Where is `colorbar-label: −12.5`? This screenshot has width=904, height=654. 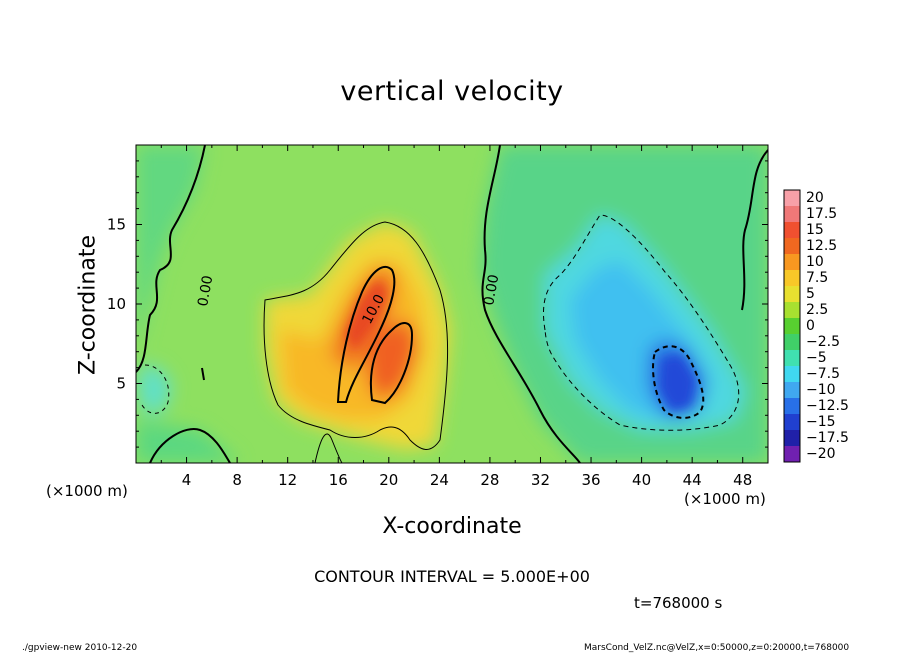
colorbar-label: −12.5 is located at coordinates (827, 406).